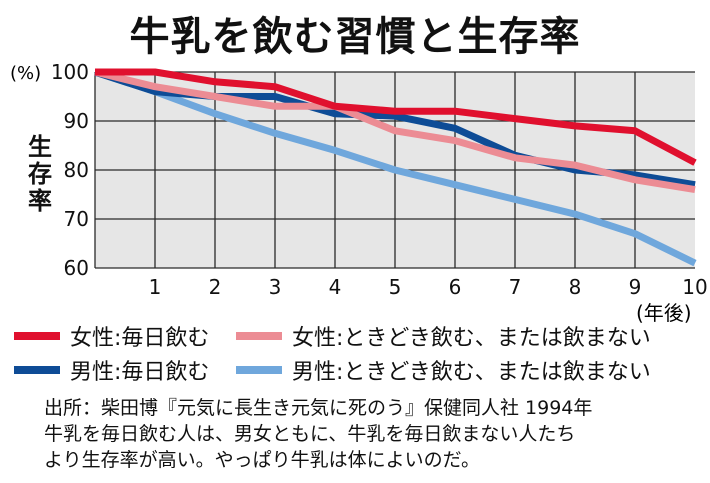 This screenshot has height=483, width=710. I want to click on source-line-2: 牛乳を毎日飲む人は、男女ともに、牛乳を毎日飲まない人たち, so click(310, 434).